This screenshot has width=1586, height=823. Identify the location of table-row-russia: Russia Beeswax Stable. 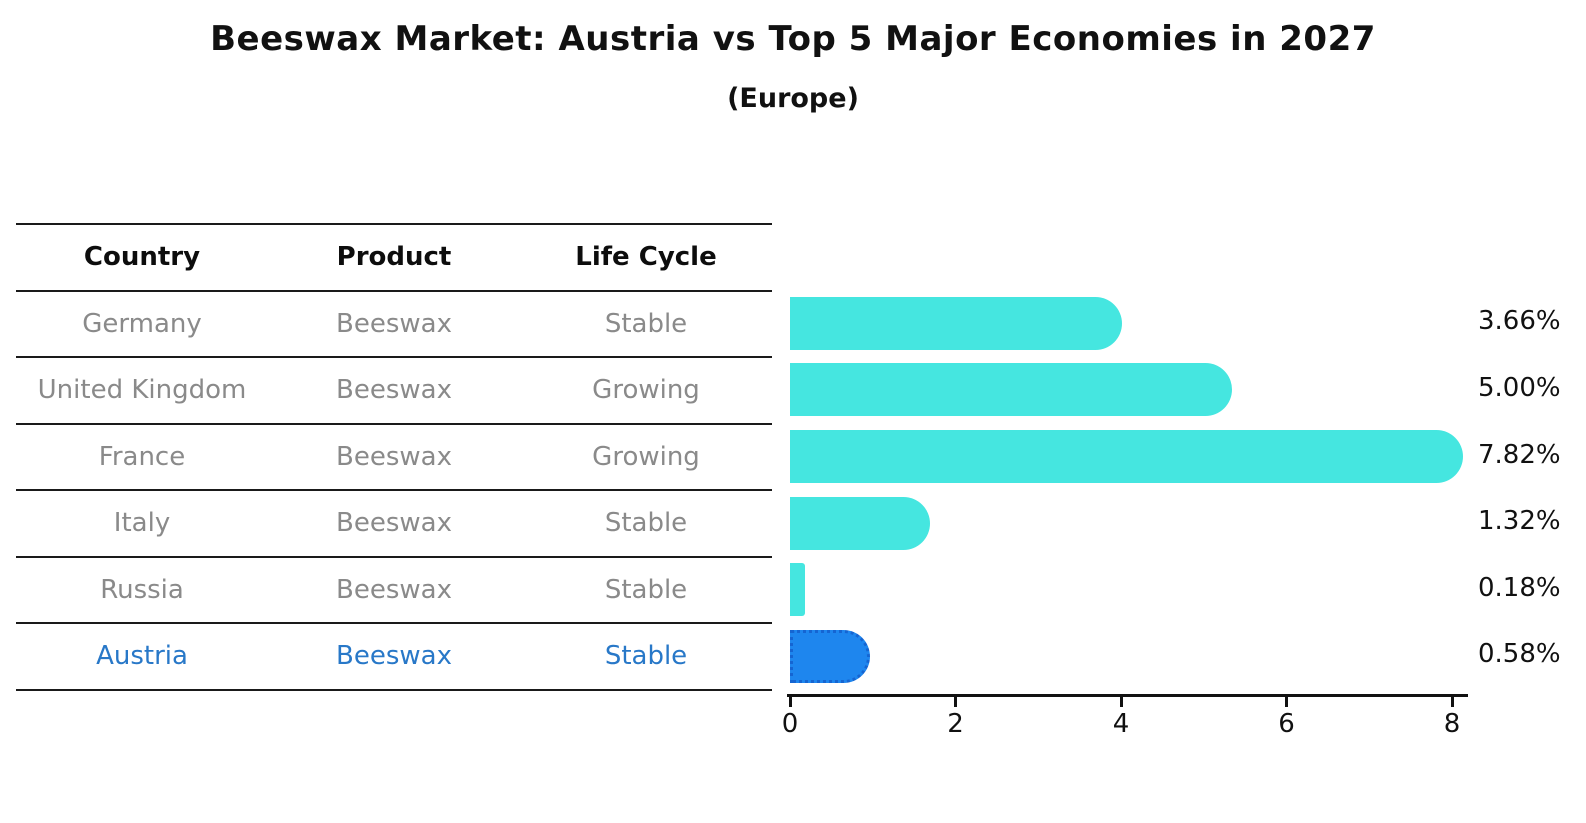
(394, 591).